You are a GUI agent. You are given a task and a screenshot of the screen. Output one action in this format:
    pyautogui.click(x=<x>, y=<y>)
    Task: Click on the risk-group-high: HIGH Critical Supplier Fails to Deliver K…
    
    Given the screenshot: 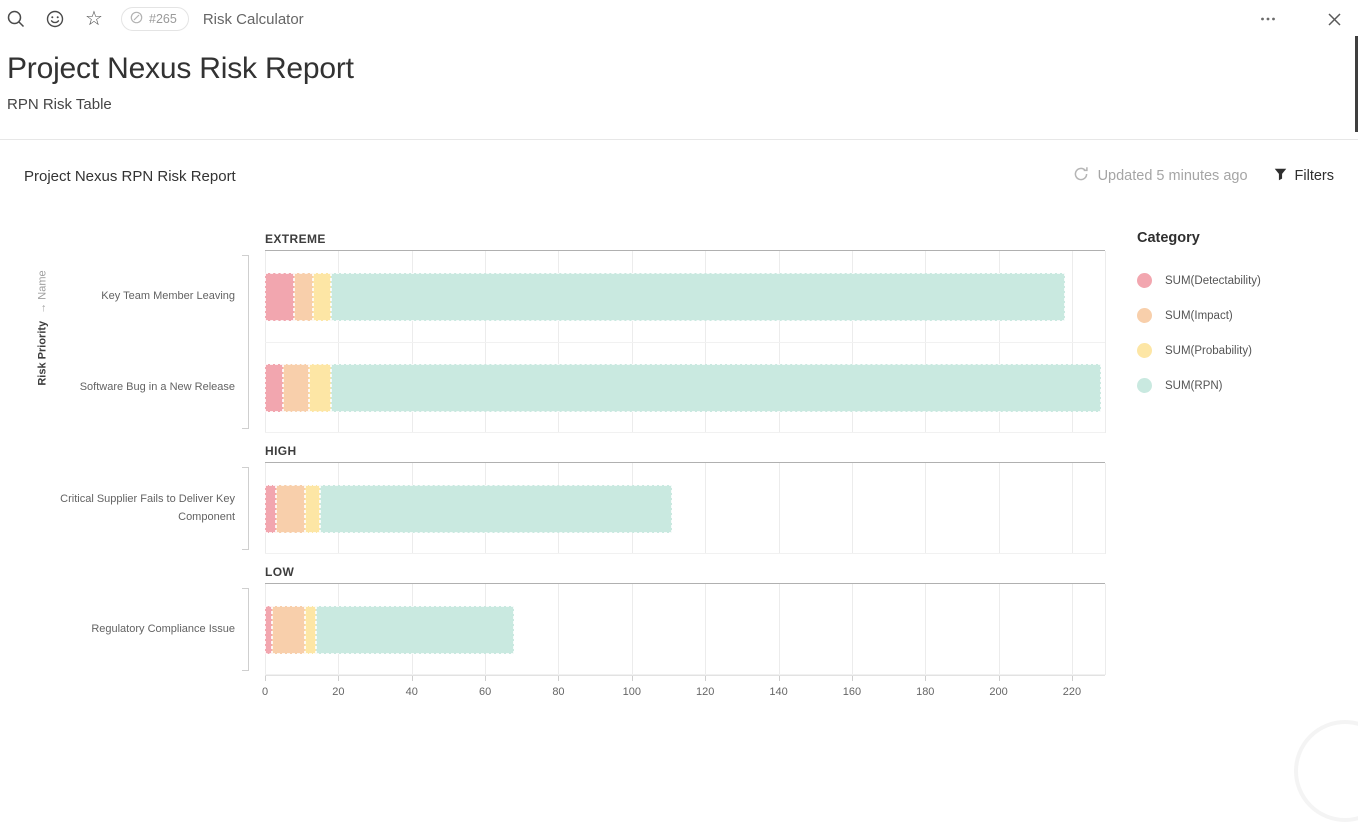 What is the action you would take?
    pyautogui.click(x=679, y=499)
    